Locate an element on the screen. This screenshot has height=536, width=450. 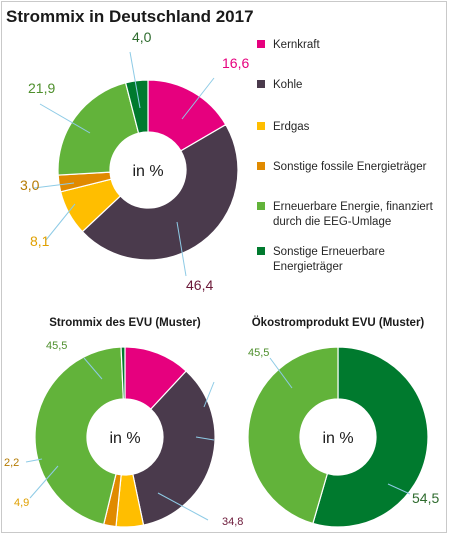
oekostrom-chart-title: Ökostromprodukt EVU (Muster) is located at coordinates (338, 322).